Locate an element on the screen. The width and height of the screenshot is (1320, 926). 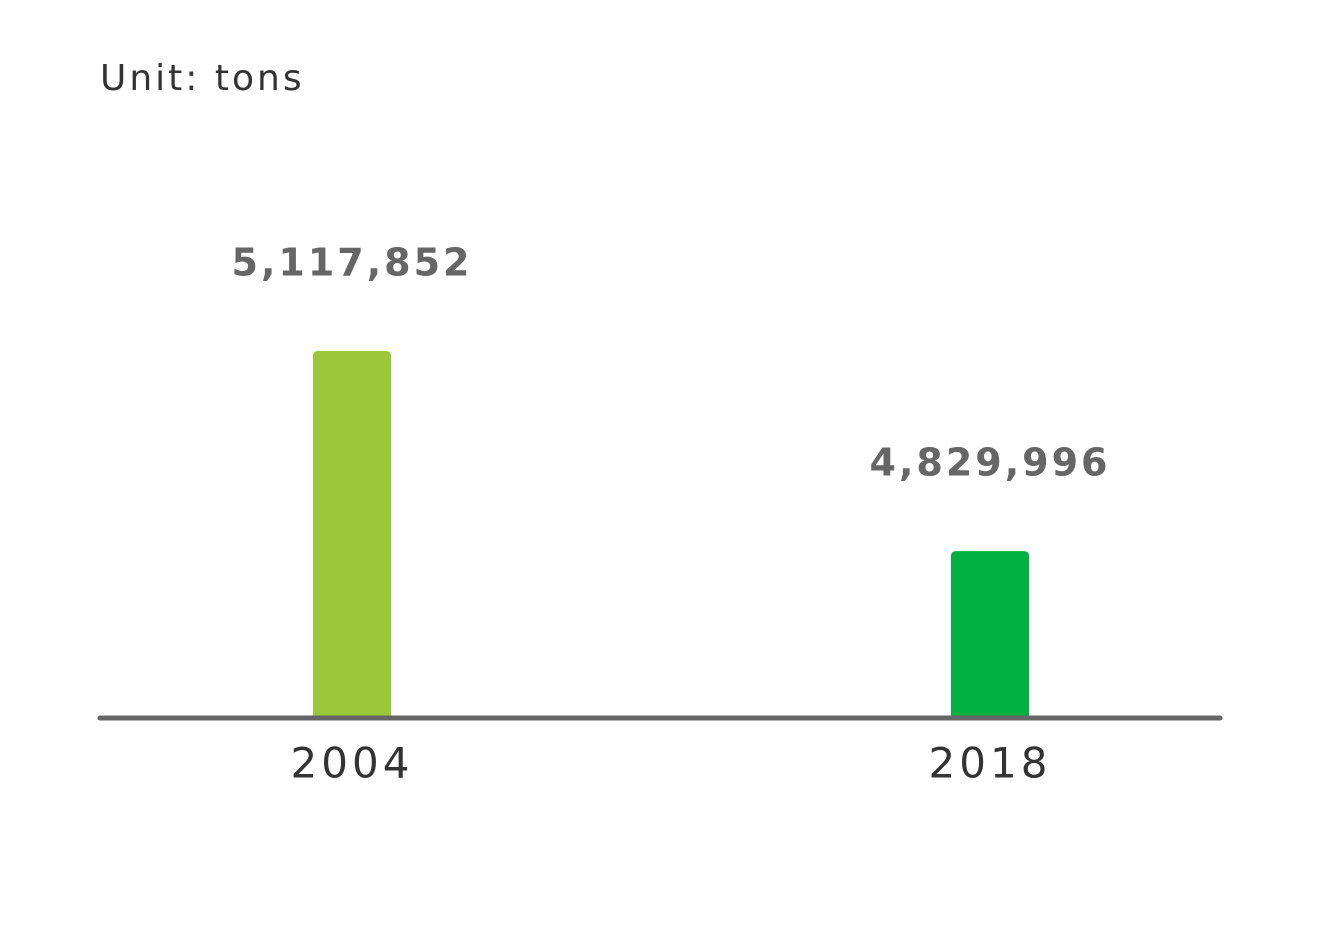
value-label: 4,829,996 is located at coordinates (990, 463).